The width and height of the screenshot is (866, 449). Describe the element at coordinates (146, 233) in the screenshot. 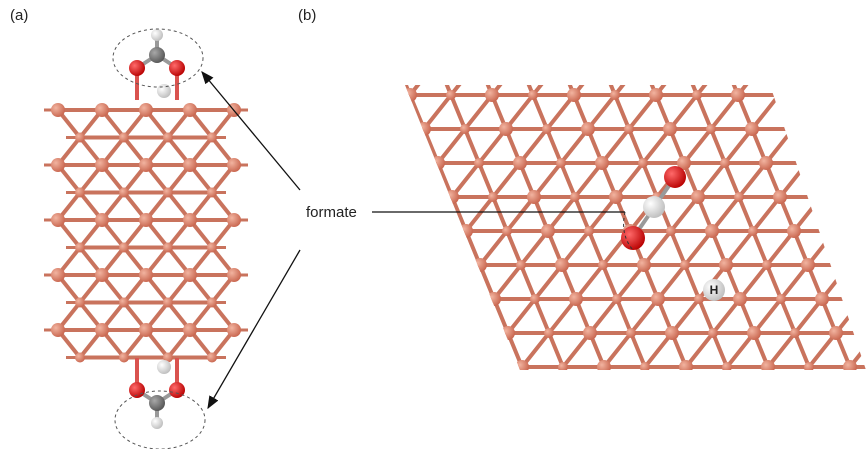

I see `lattice-a` at that location.